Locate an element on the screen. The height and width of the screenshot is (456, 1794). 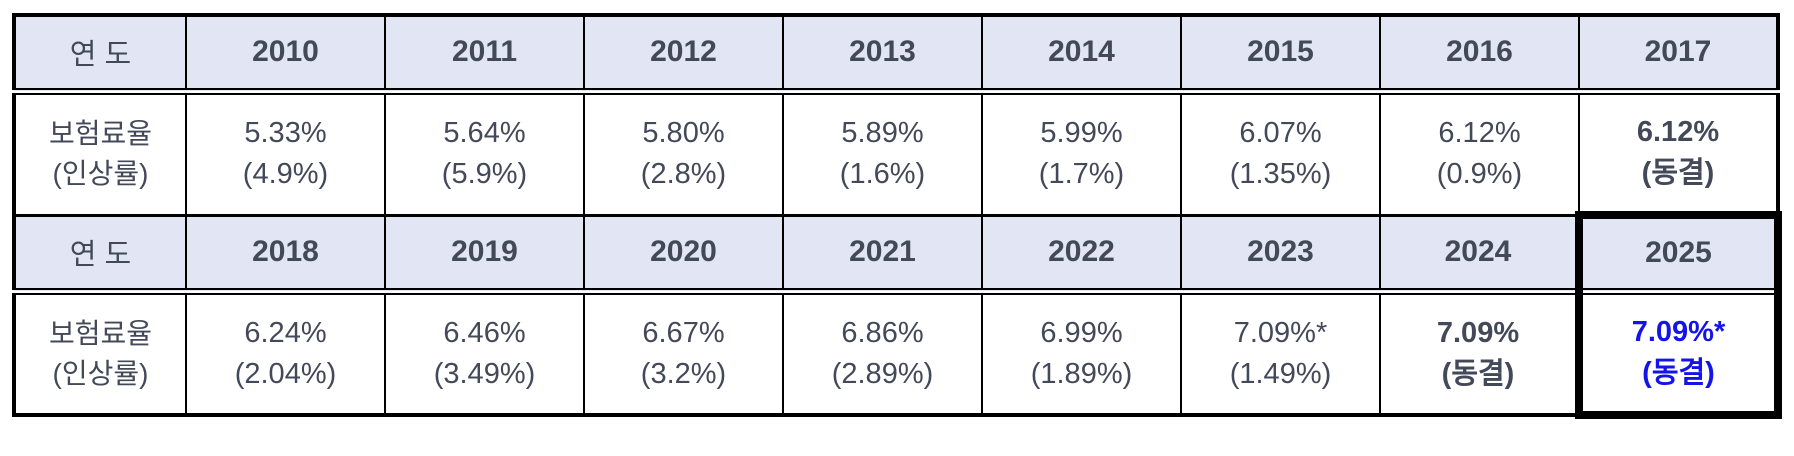
rate-cell-2024-frozen: 7.09% (동결) is located at coordinates (1479, 353).